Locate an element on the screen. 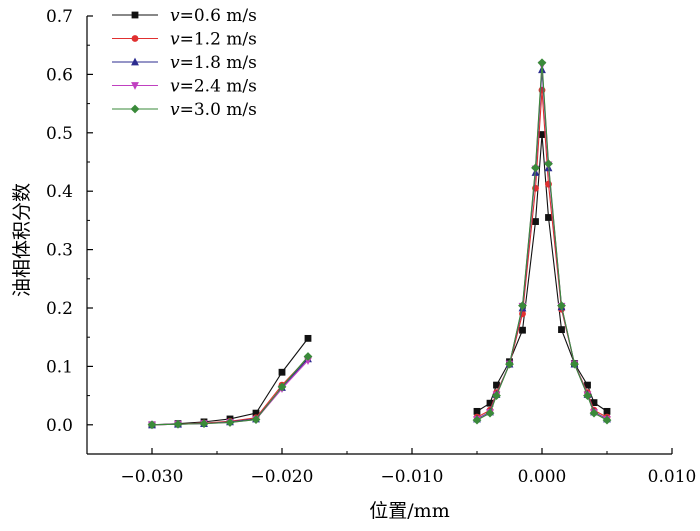 Image resolution: width=700 pixels, height=531 pixels. legend-label: v=1.2 m/s is located at coordinates (213, 40).